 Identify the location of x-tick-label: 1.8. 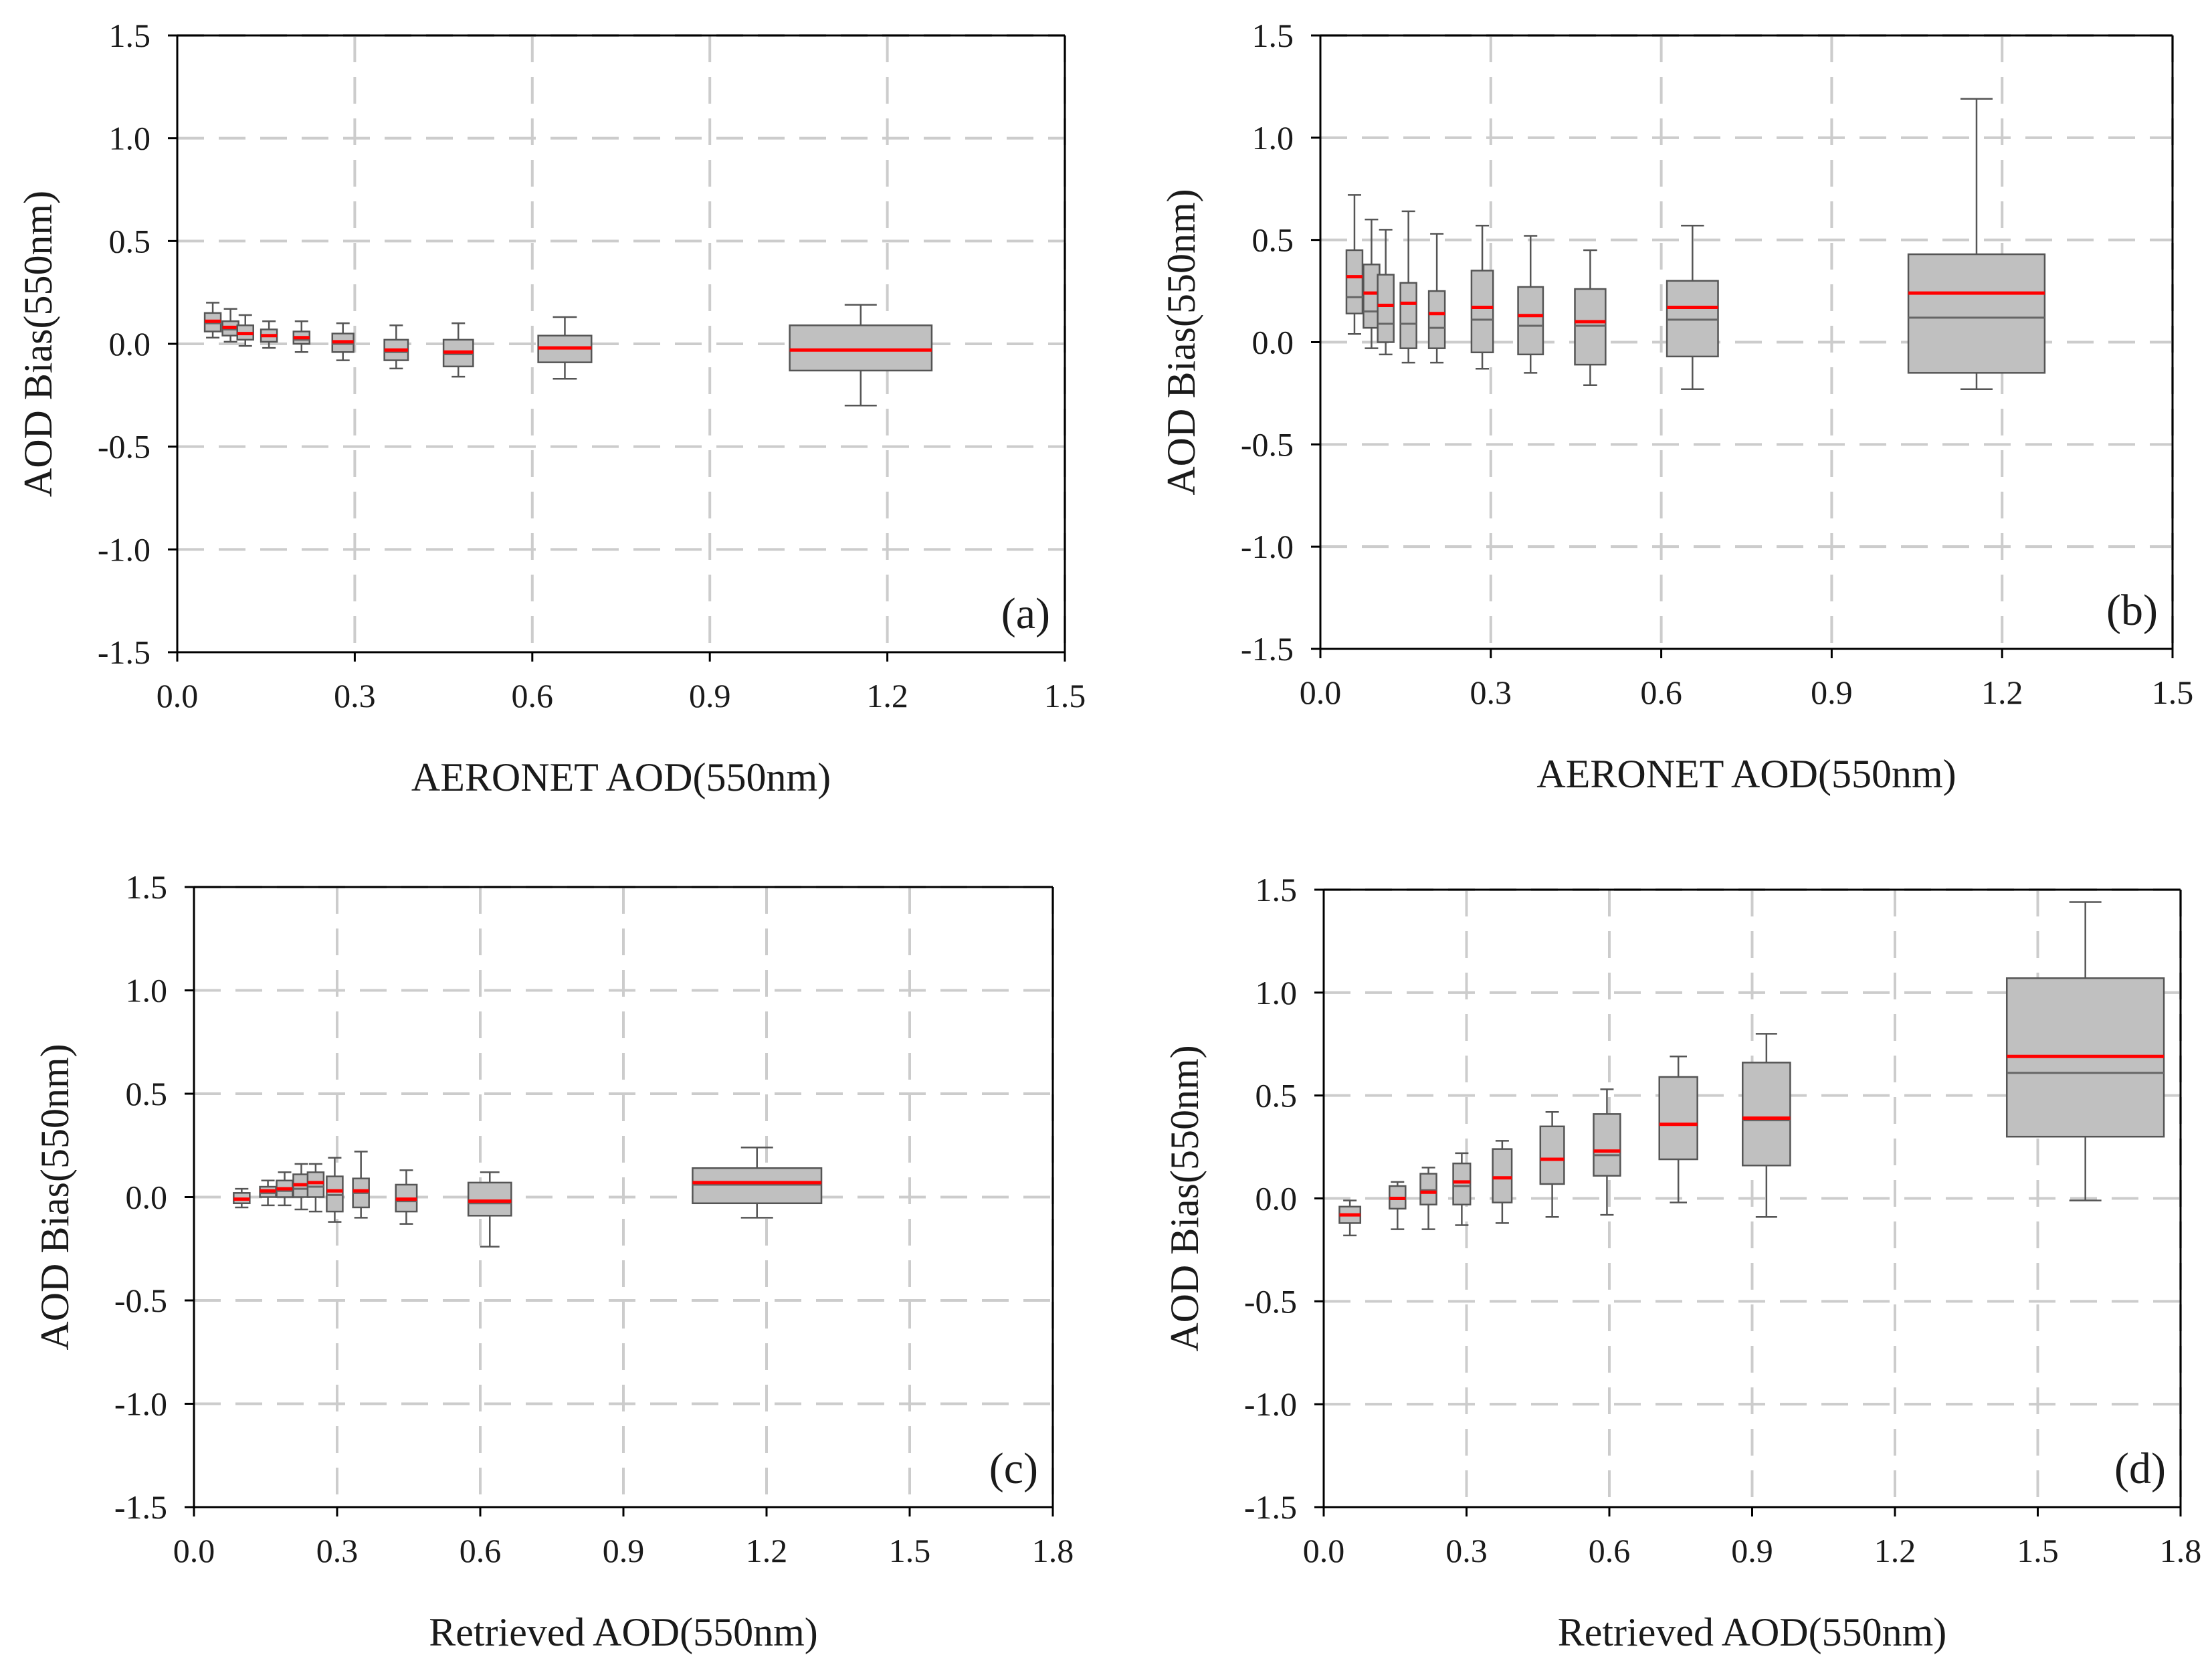
(1053, 1550).